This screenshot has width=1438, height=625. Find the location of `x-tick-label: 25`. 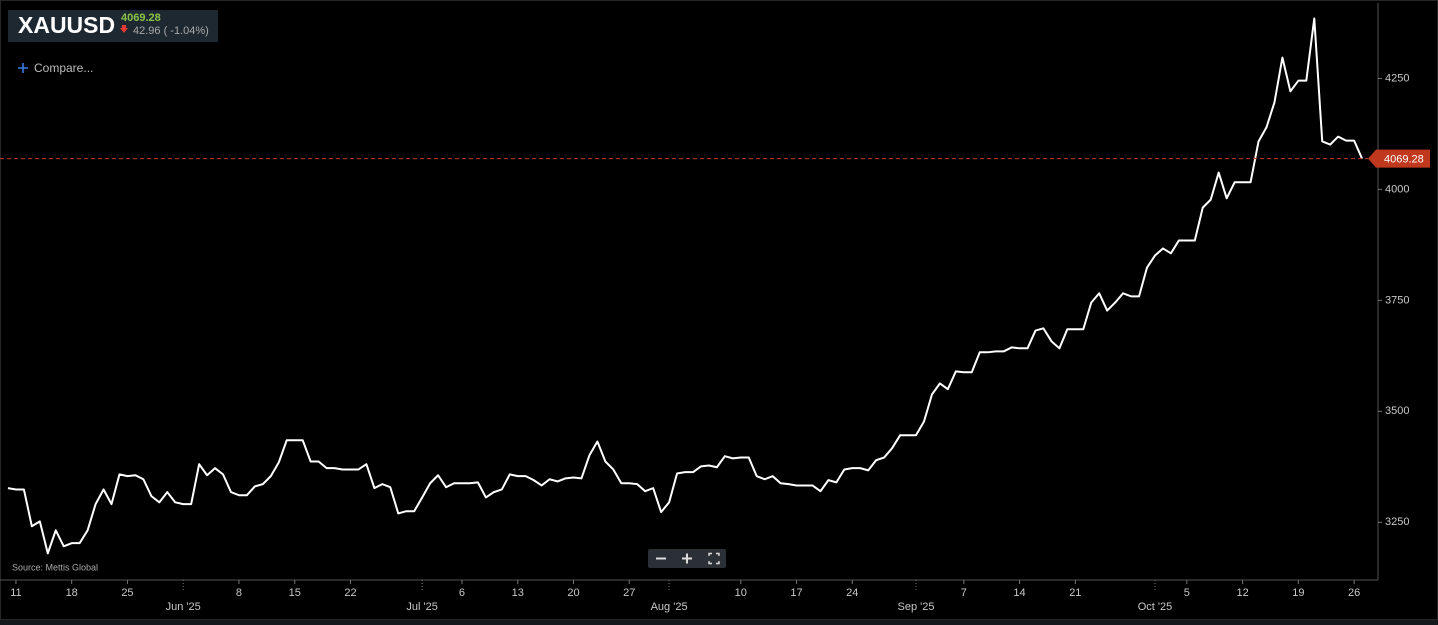

x-tick-label: 25 is located at coordinates (127, 593).